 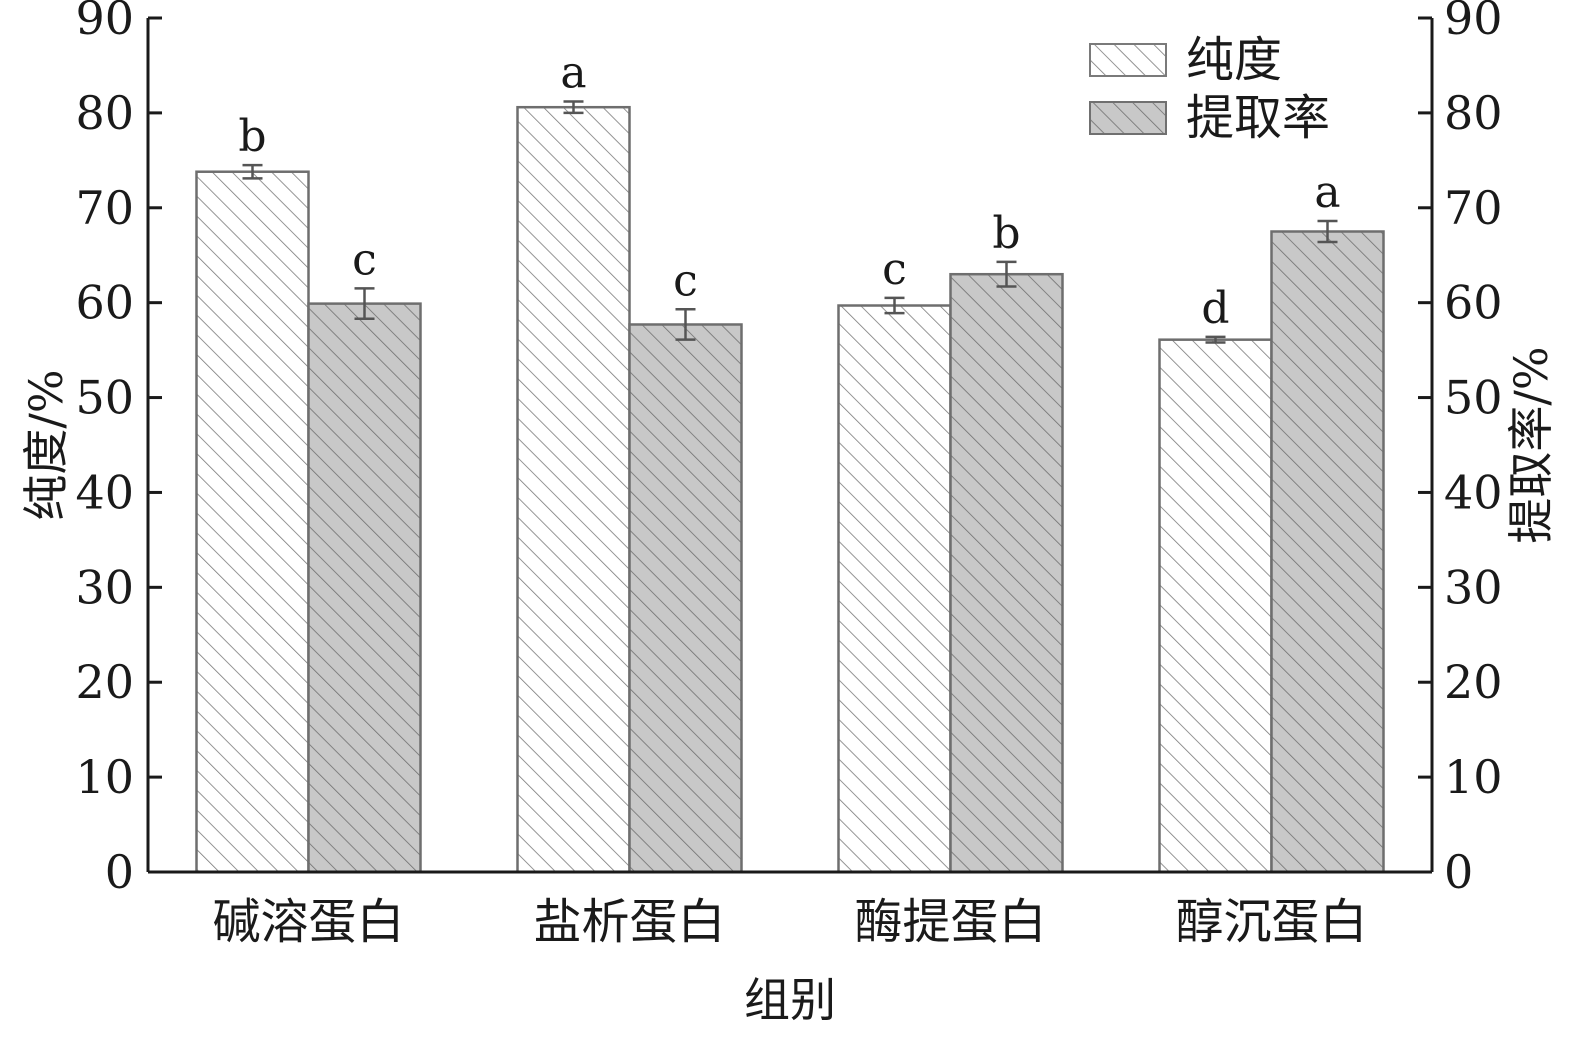 What do you see at coordinates (46, 444) in the screenshot?
I see `y-axis-title: 纯度/%` at bounding box center [46, 444].